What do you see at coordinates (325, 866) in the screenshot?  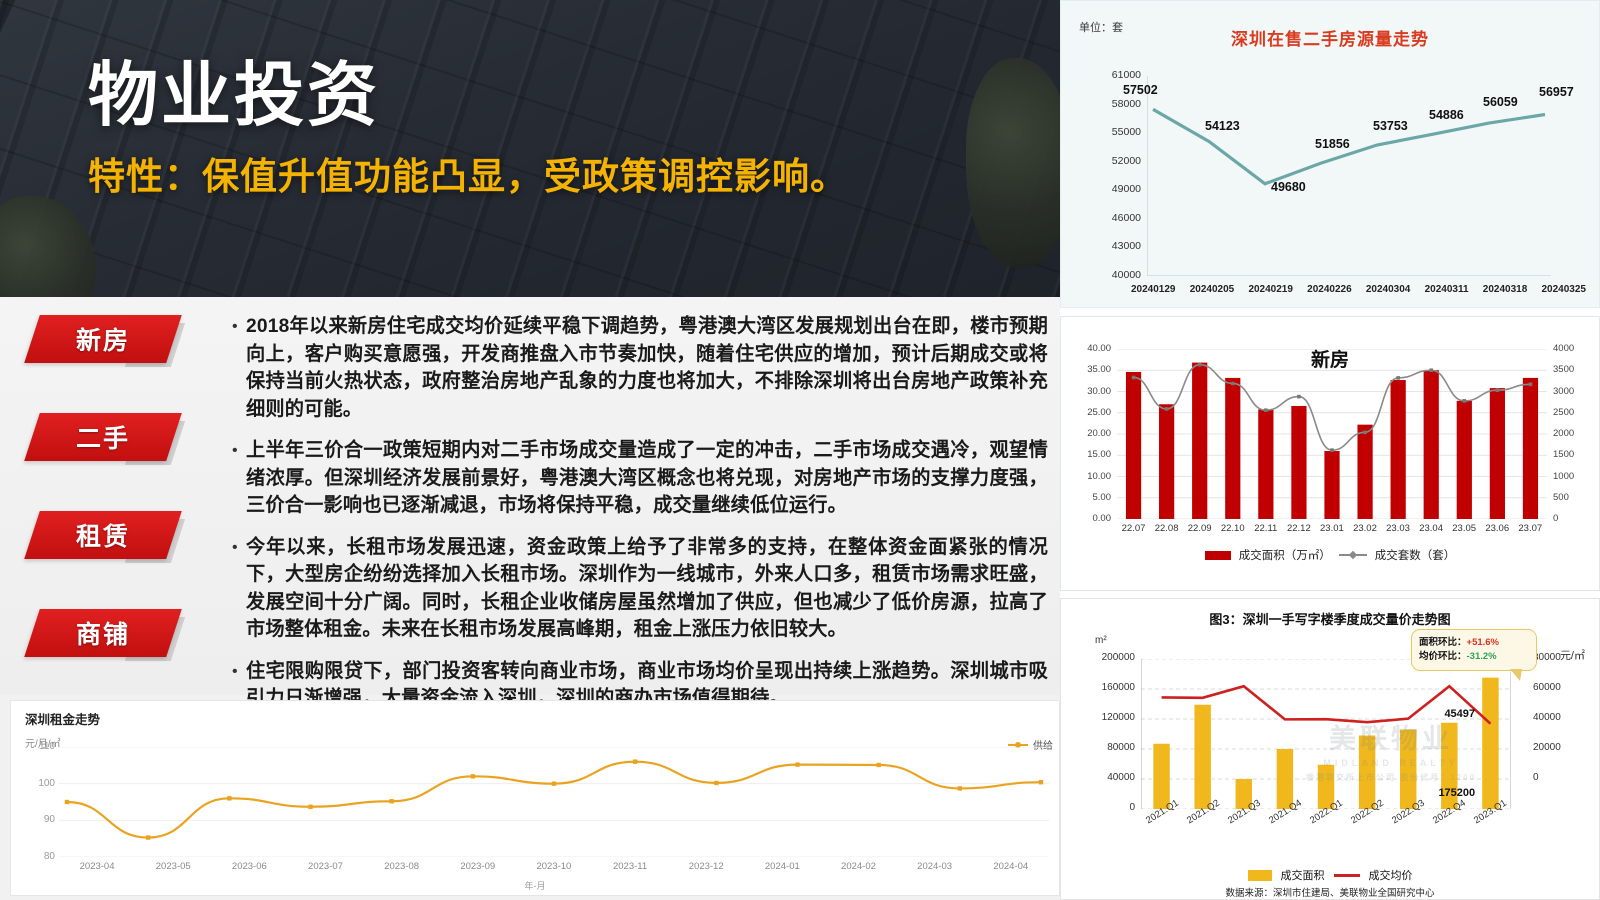 I see `x-axis-tick: 2023-07` at bounding box center [325, 866].